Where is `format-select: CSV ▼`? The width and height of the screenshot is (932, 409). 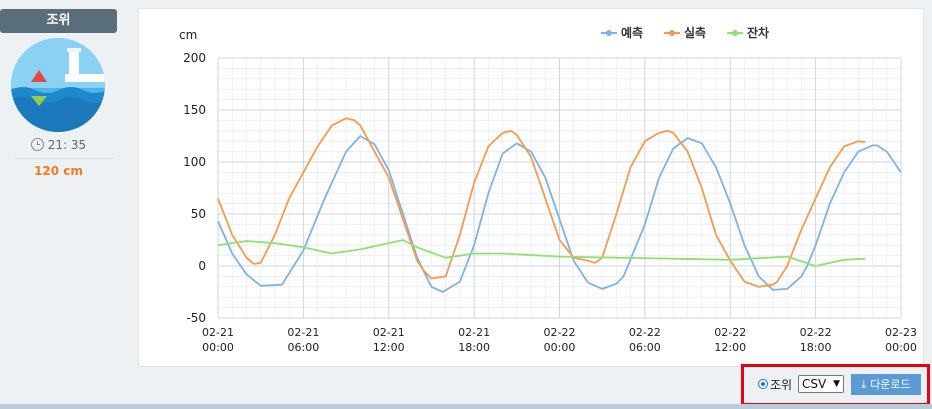
format-select: CSV ▼ is located at coordinates (821, 384).